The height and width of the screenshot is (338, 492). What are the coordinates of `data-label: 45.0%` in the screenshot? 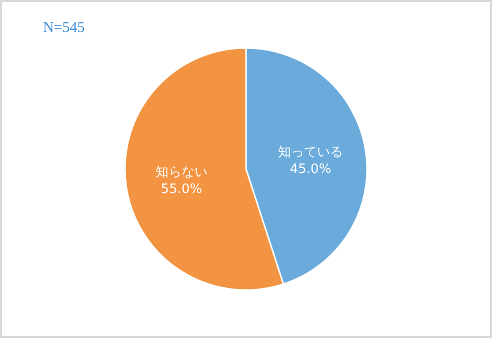 It's located at (311, 169).